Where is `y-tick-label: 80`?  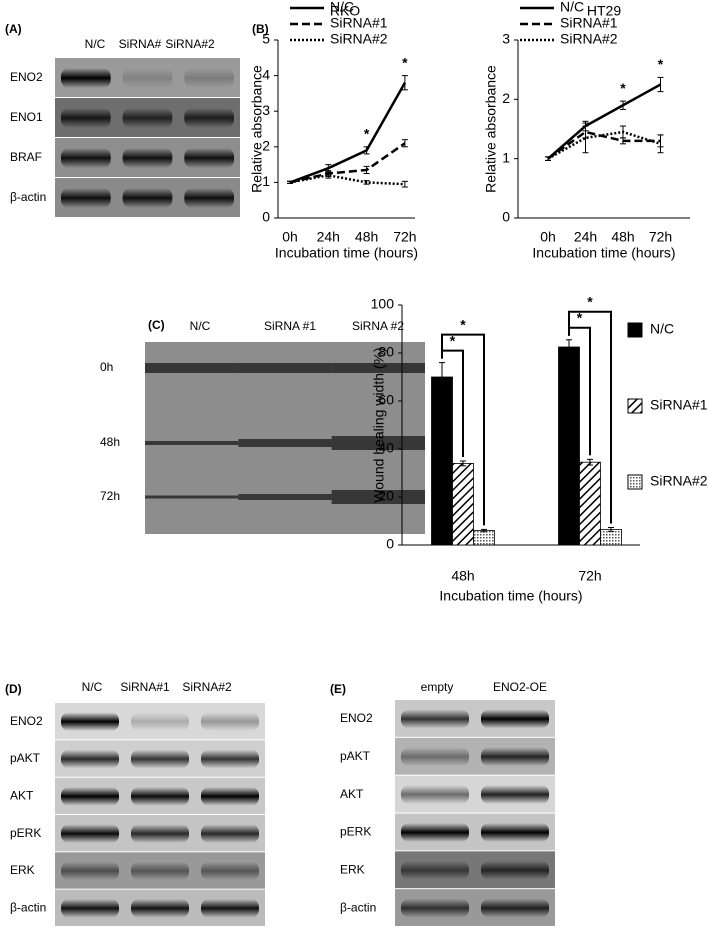
y-tick-label: 80 is located at coordinates (386, 352).